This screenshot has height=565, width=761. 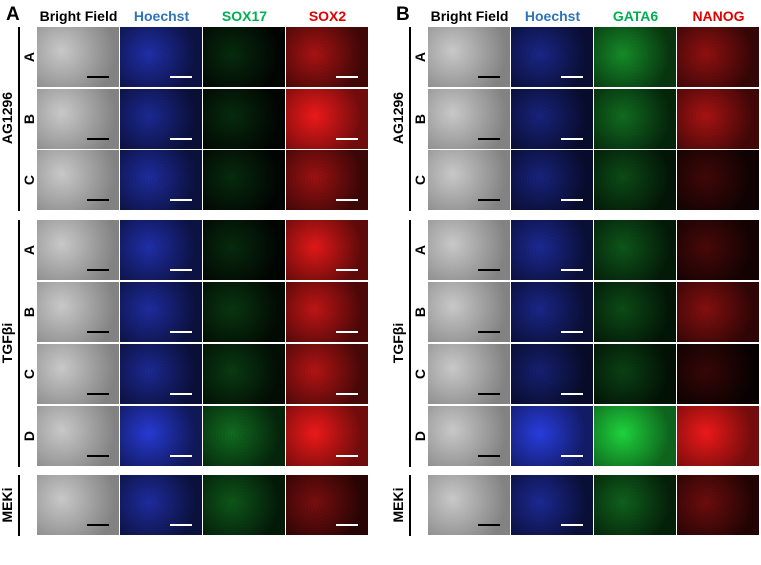 What do you see at coordinates (398, 504) in the screenshot?
I see `group-label: MEKi` at bounding box center [398, 504].